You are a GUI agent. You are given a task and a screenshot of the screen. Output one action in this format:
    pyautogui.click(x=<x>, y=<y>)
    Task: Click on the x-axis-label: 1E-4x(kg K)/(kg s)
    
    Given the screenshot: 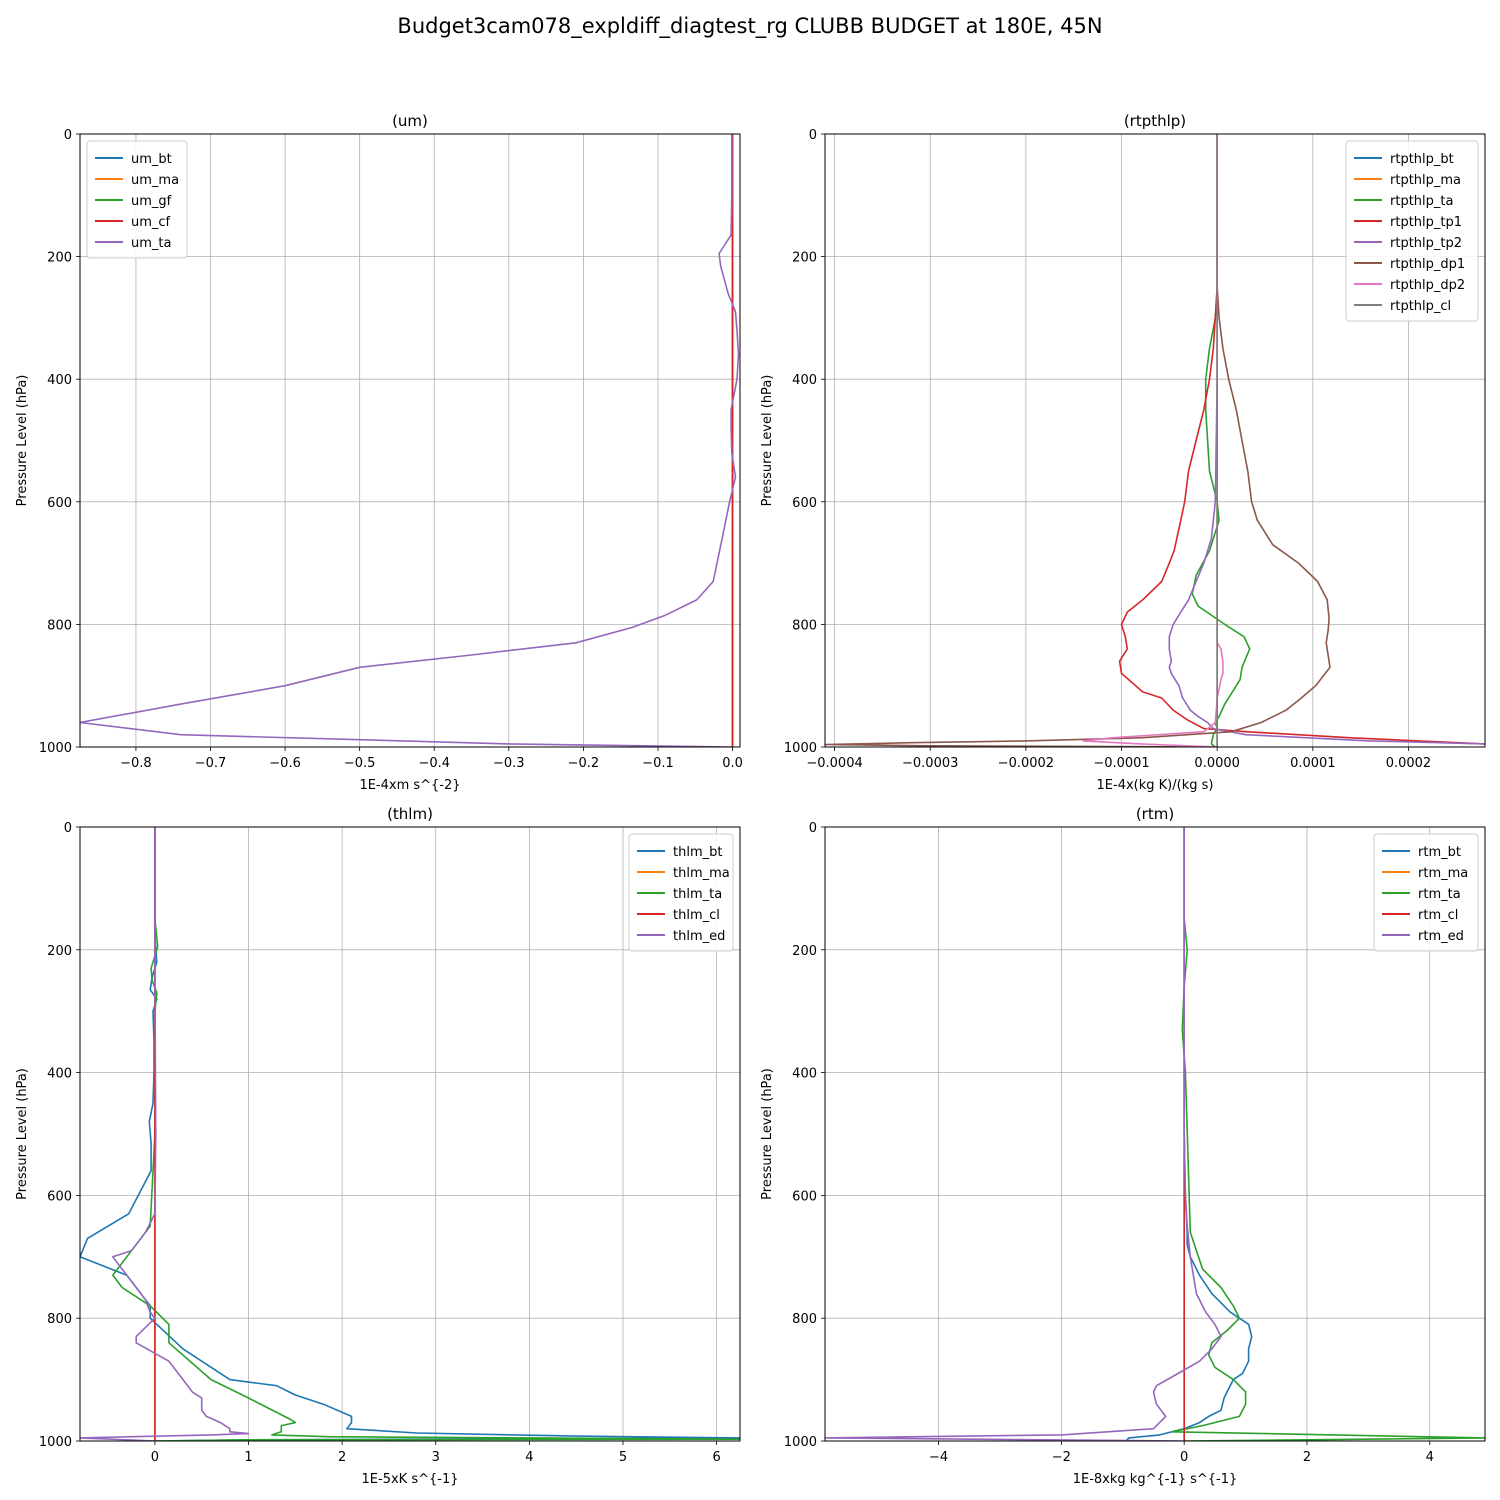 What is the action you would take?
    pyautogui.click(x=1155, y=785)
    